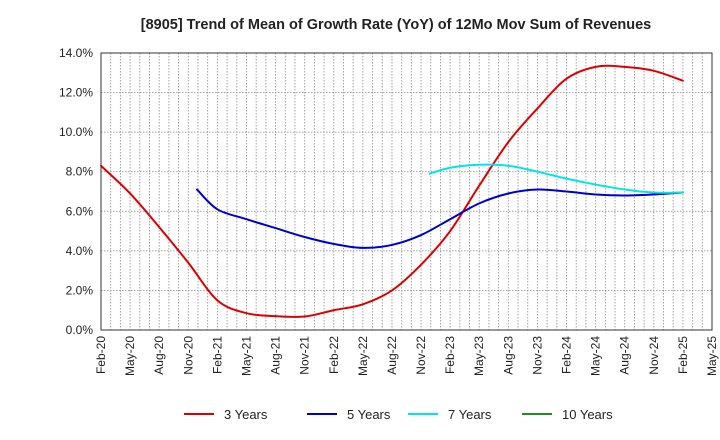  I want to click on x-tick-label: Feb-20, so click(101, 355).